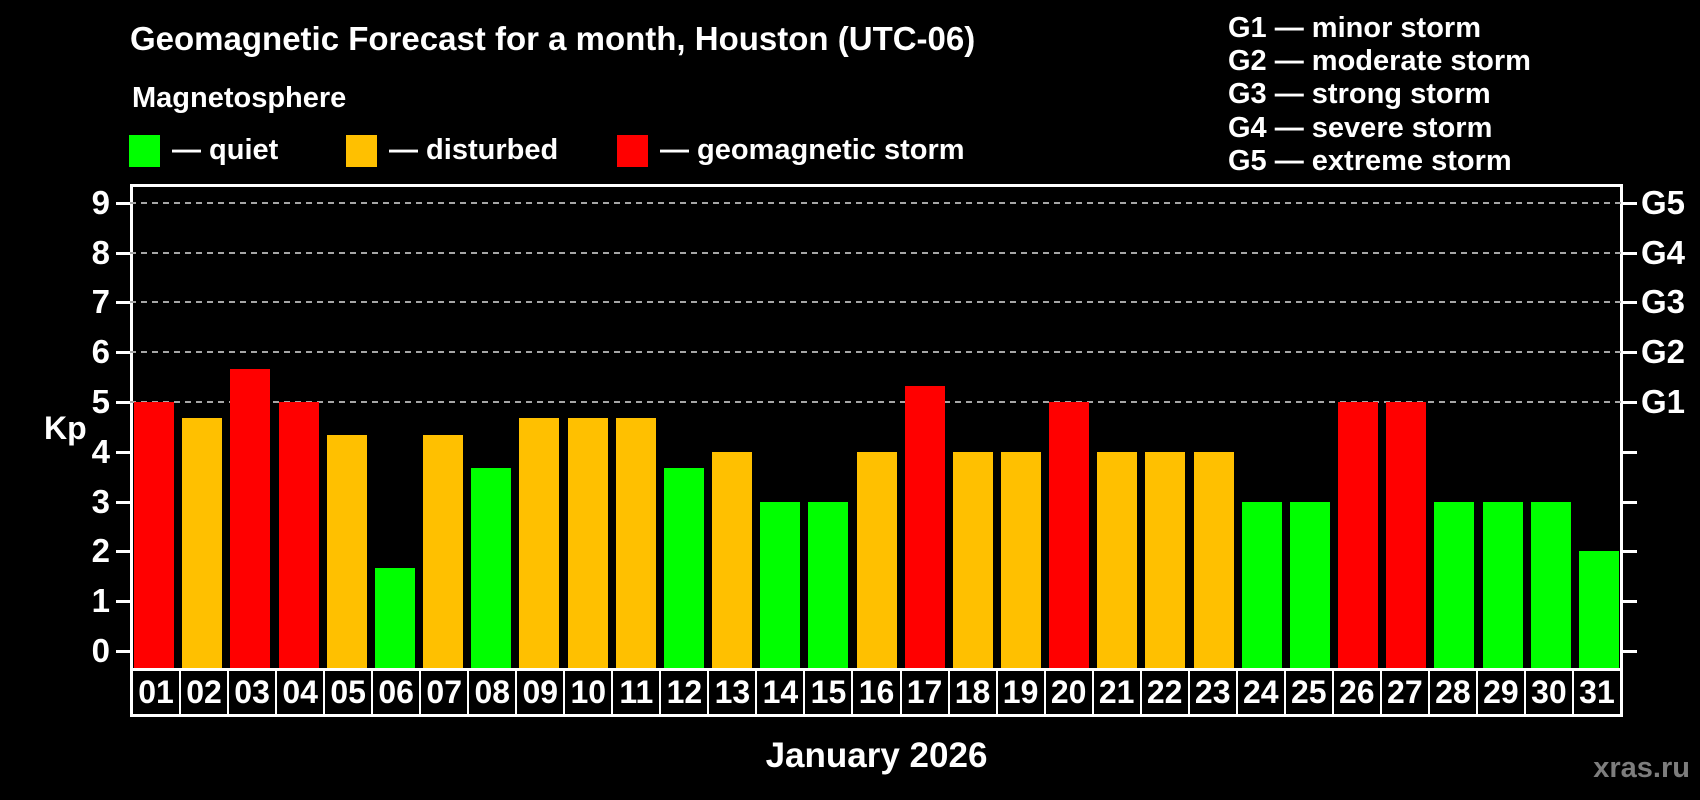 Image resolution: width=1700 pixels, height=800 pixels. What do you see at coordinates (1354, 28) in the screenshot?
I see `storm-scale-line-g1: G1 — minor storm` at bounding box center [1354, 28].